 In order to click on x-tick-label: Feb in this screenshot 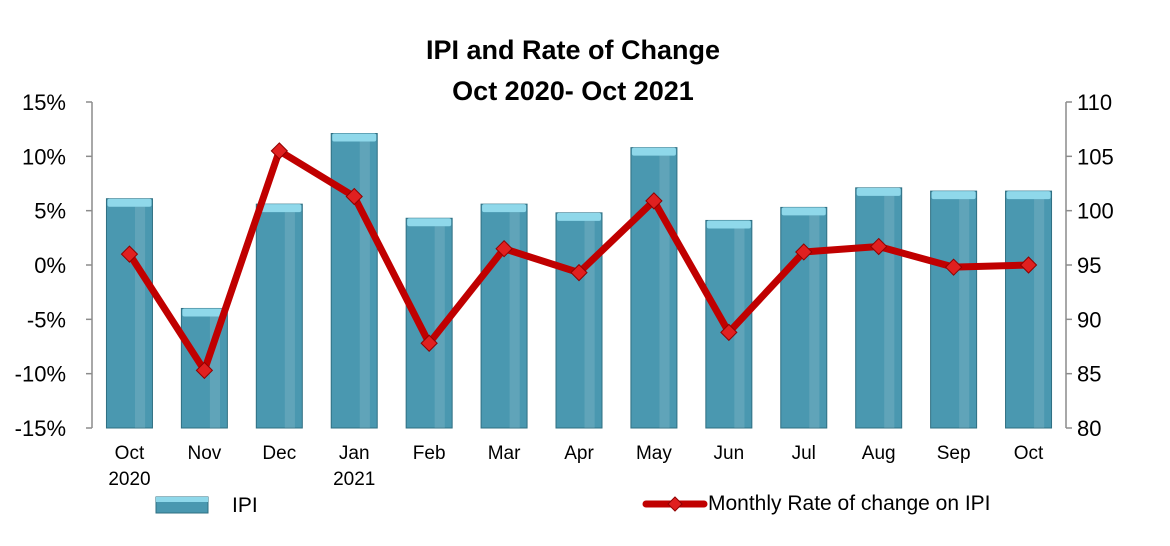, I will do `click(429, 453)`.